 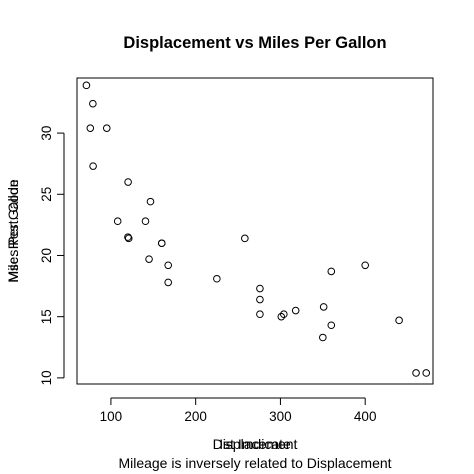 I want to click on y-axis-label: Miles Per Gallon, so click(x=13, y=231).